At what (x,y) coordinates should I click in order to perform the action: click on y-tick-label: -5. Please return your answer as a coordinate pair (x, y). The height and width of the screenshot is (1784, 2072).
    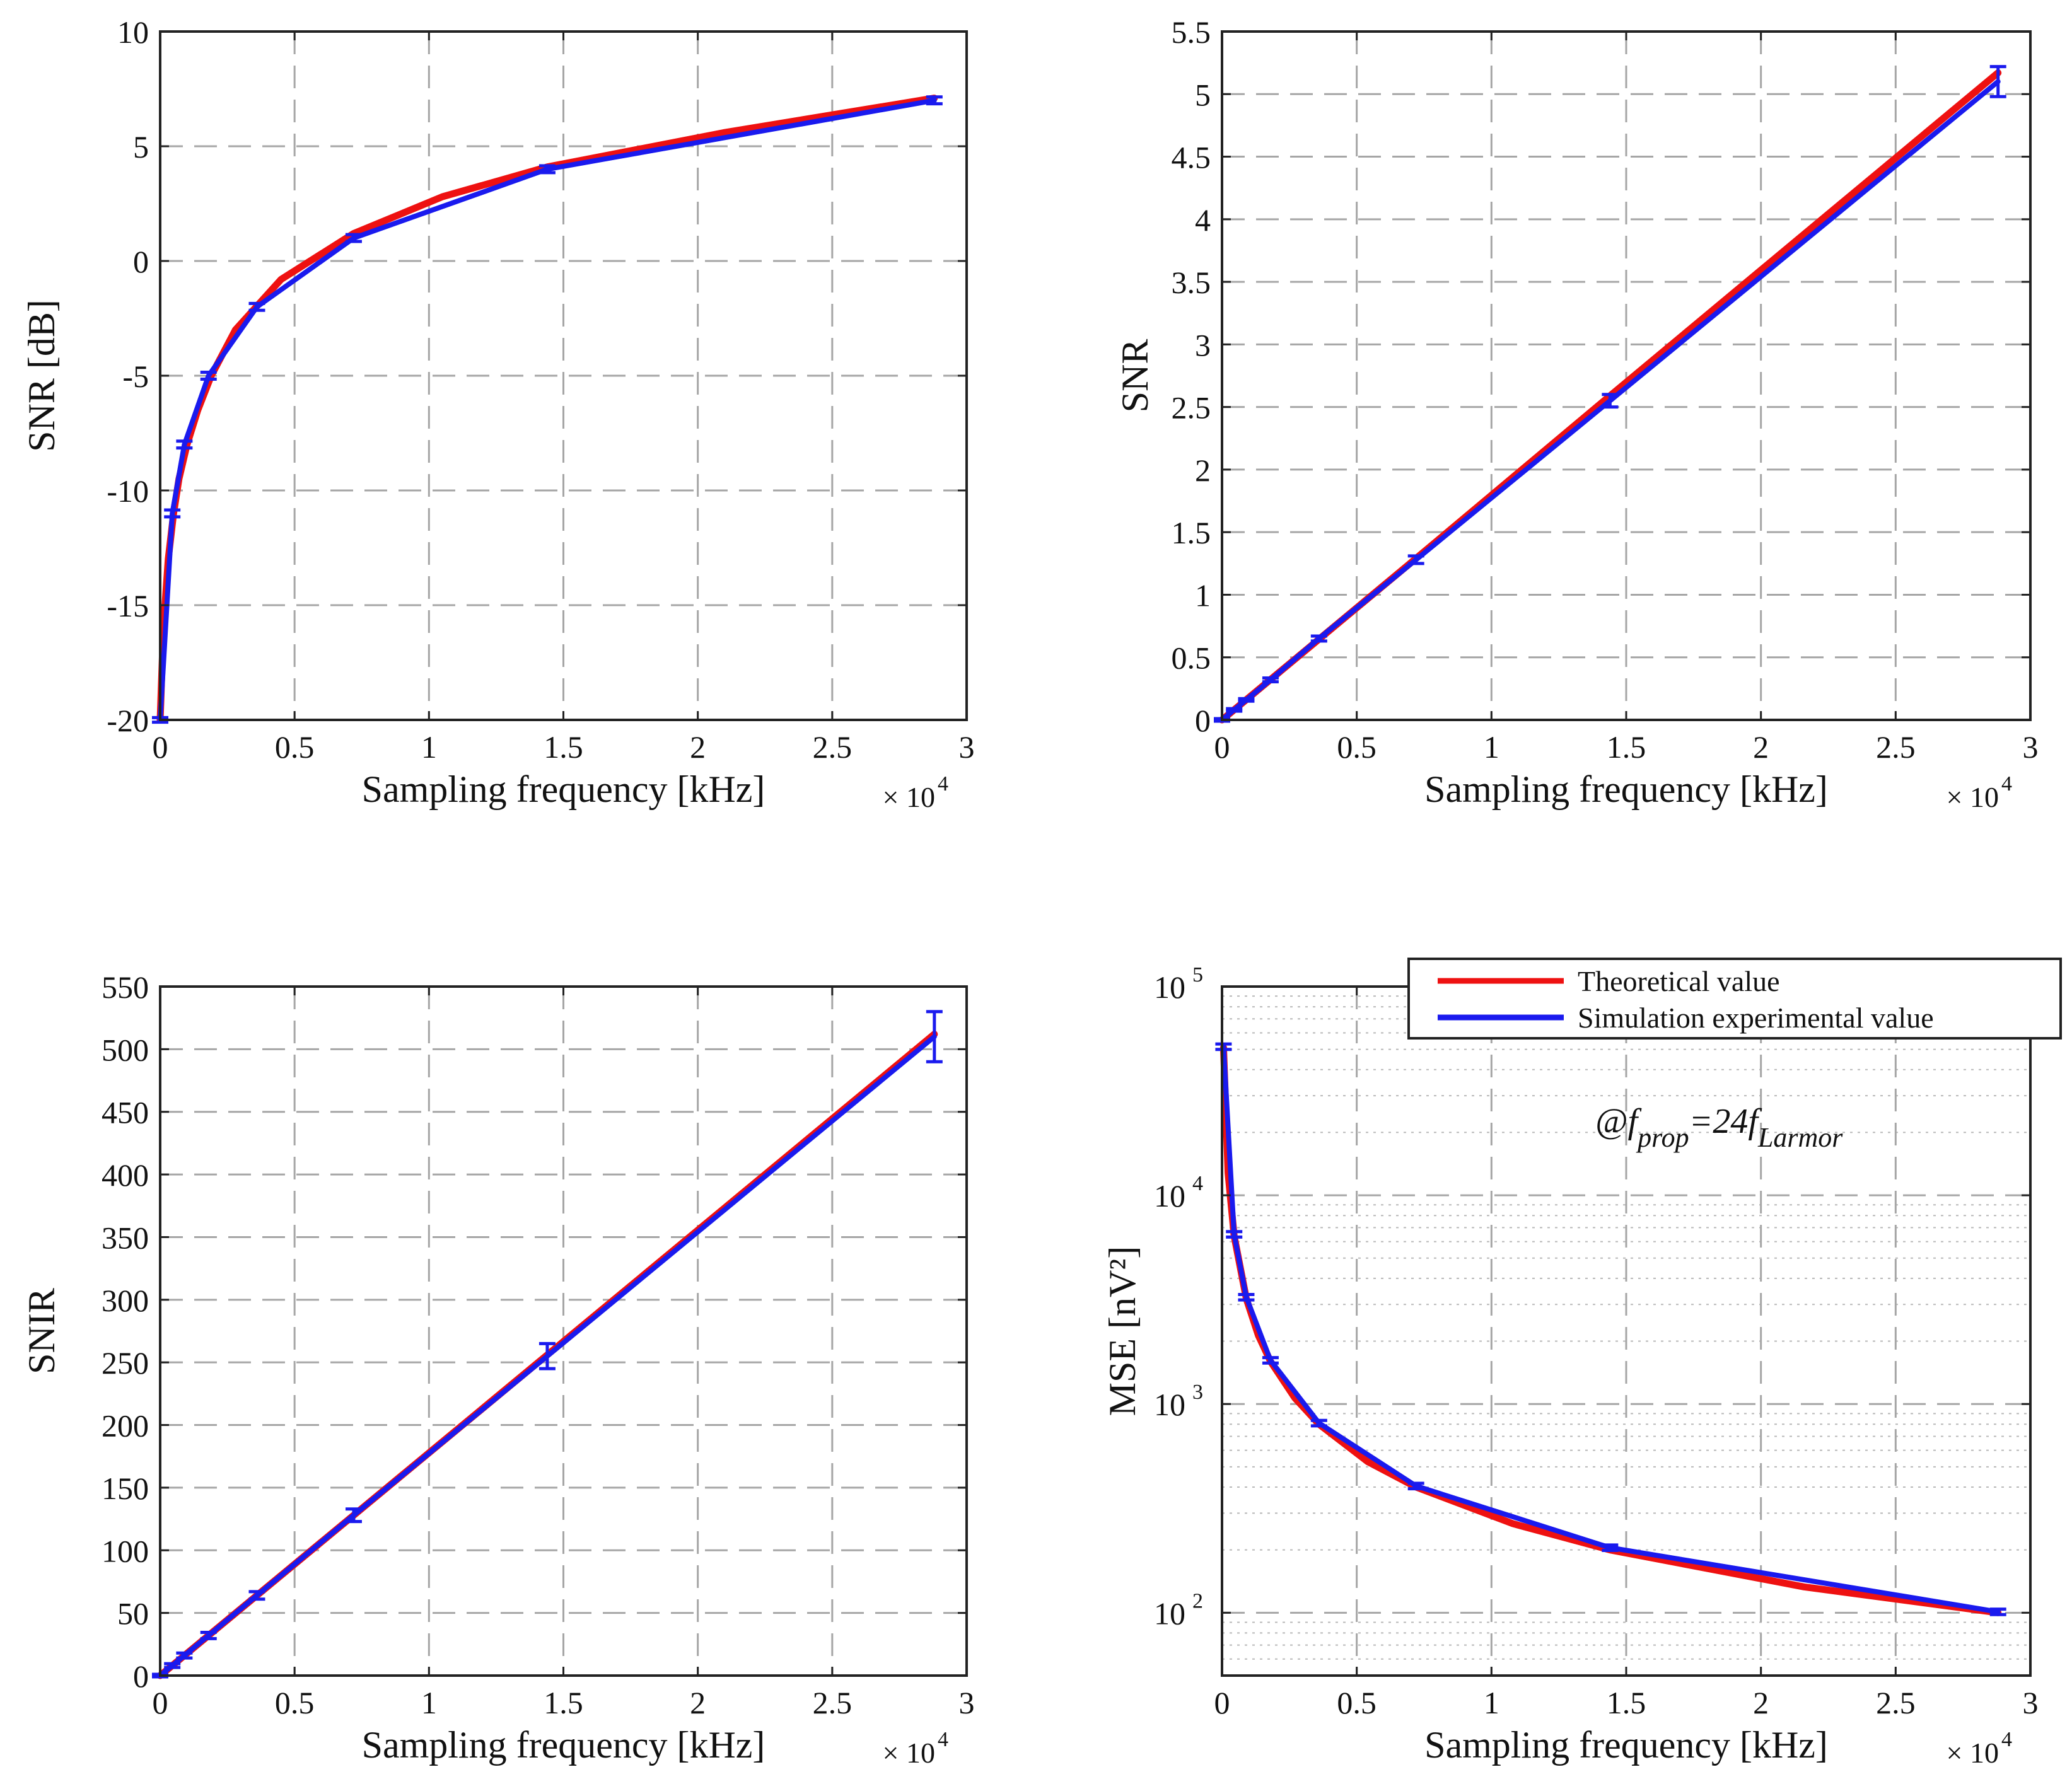
    Looking at the image, I should click on (135, 376).